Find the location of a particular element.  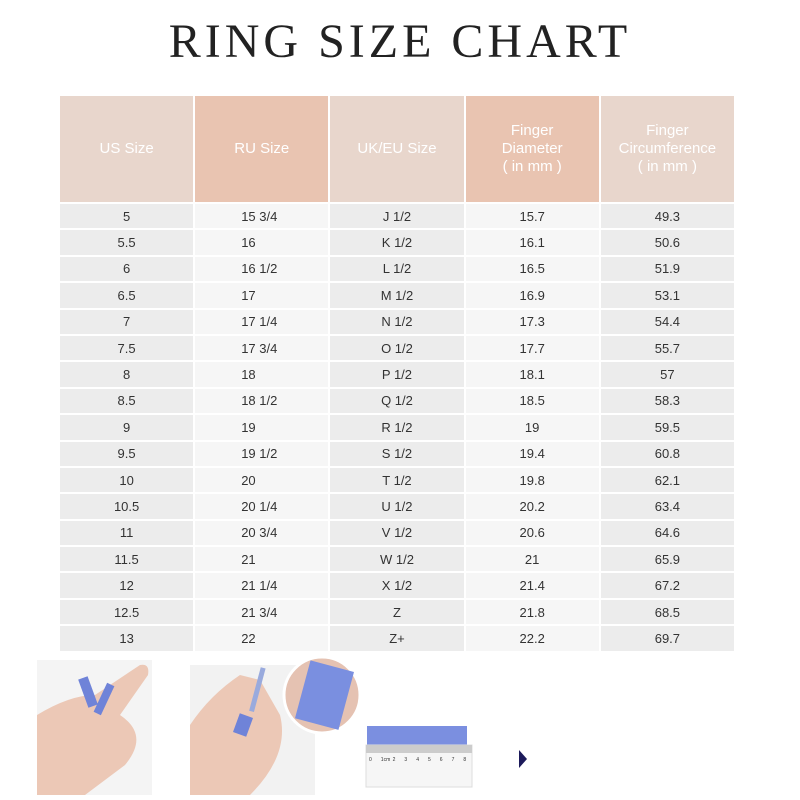

table-cell: 22 is located at coordinates (262, 638).